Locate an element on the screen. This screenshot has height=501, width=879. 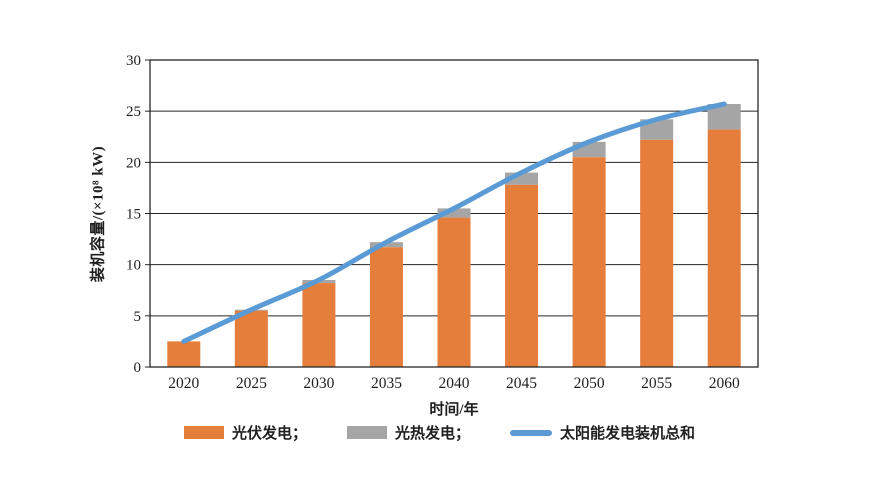
legend-item-total: 太阳能发电装机总和 is located at coordinates (602, 432).